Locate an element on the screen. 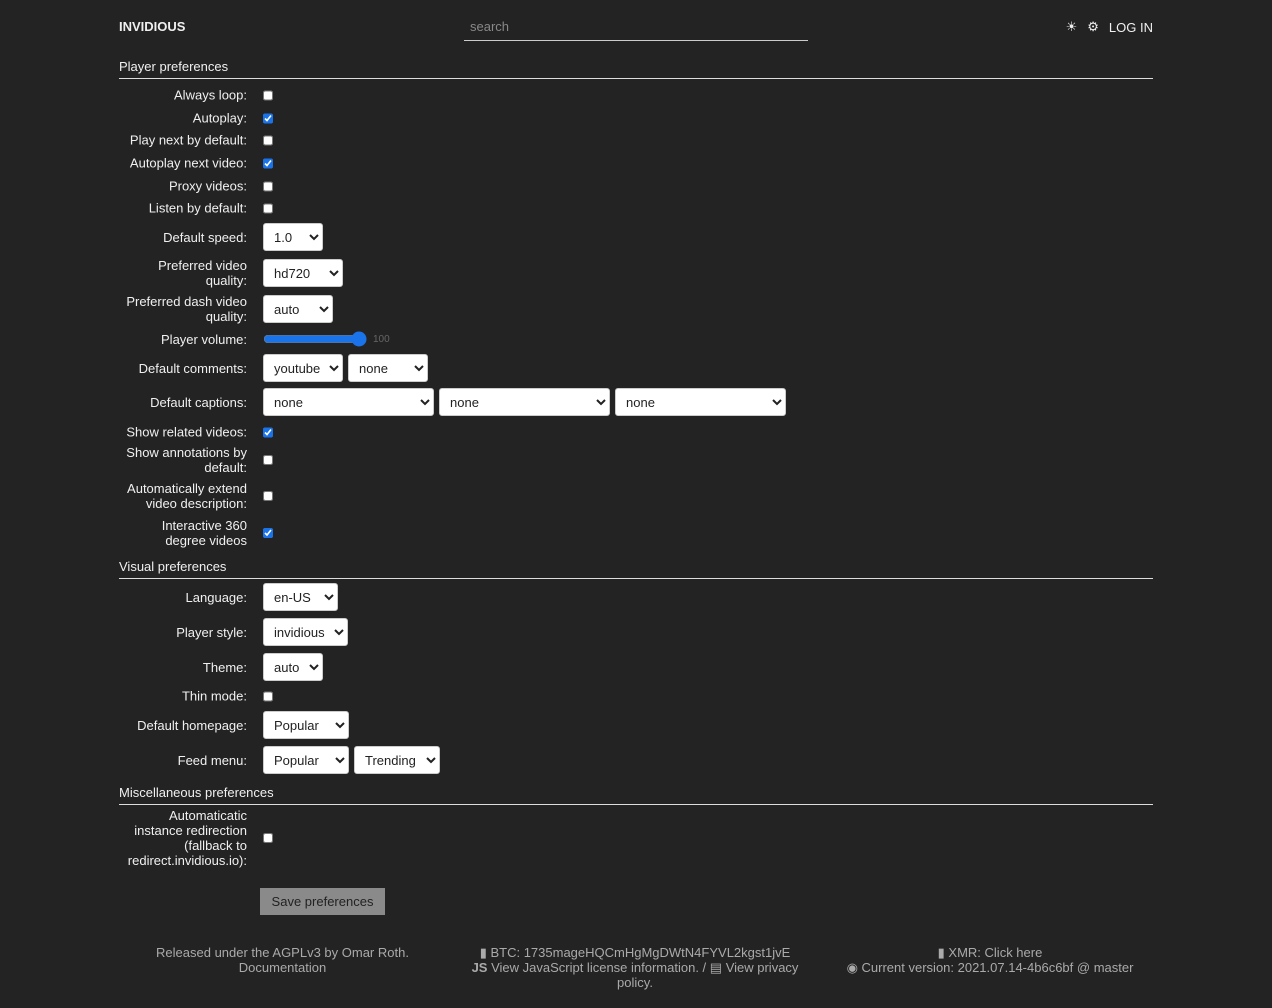  thin-mode-checkbox is located at coordinates (268, 696).